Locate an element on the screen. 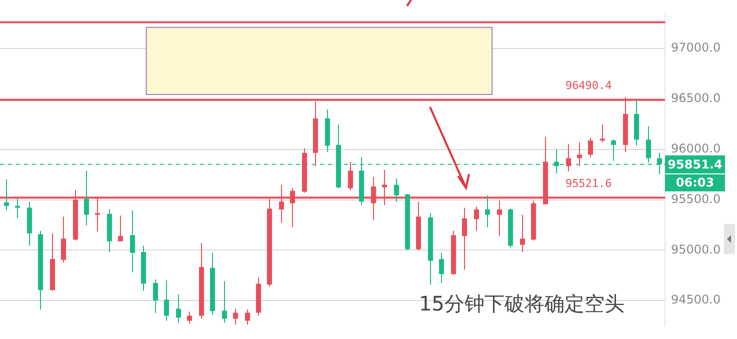 The image size is (737, 339). y-tick-label: 97000.0 is located at coordinates (696, 47).